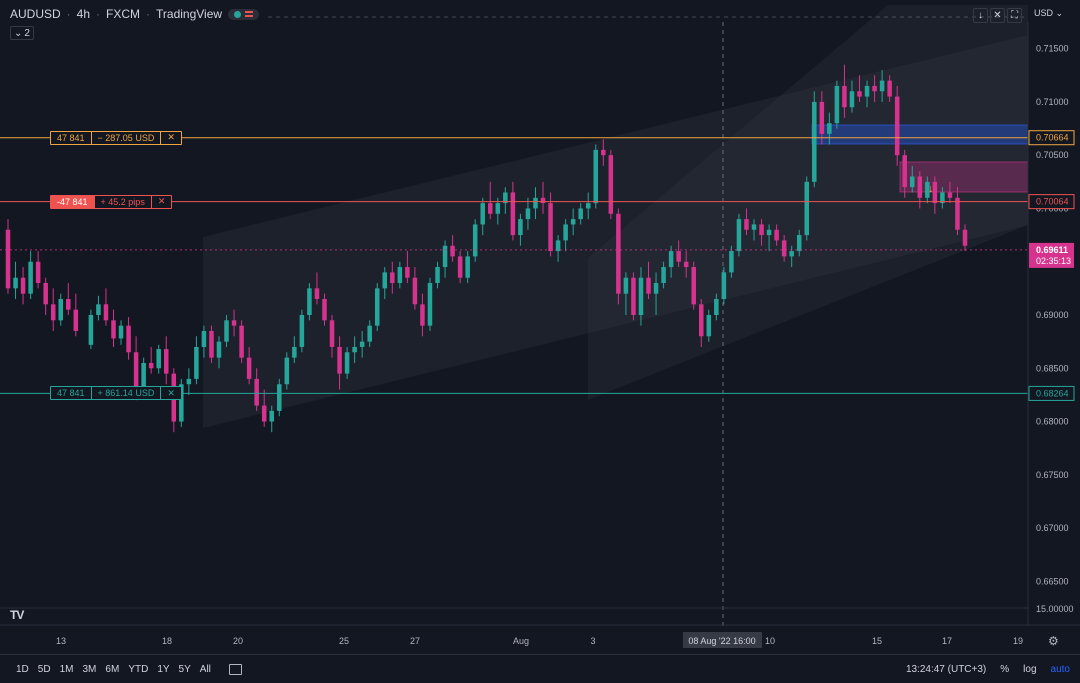 This screenshot has height=683, width=1080. Describe the element at coordinates (946, 669) in the screenshot. I see `clock-label: 13:24:47 (UTC+3)` at that location.